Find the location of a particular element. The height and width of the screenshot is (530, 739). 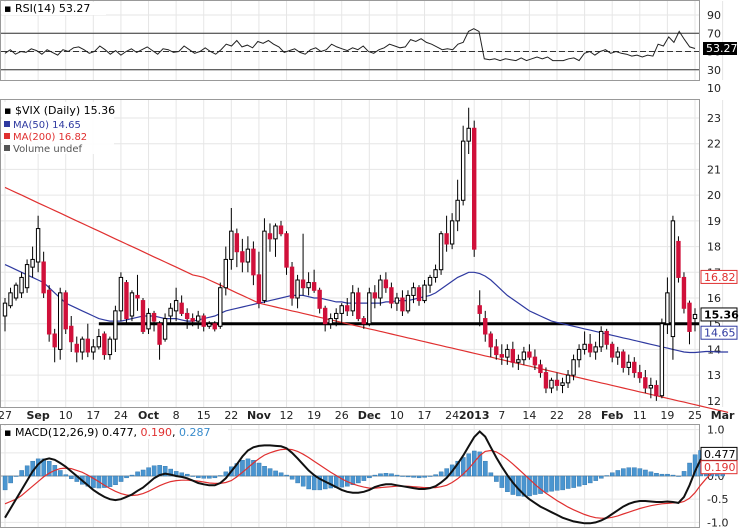

legend-label-2: Volume undef is located at coordinates (48, 149).